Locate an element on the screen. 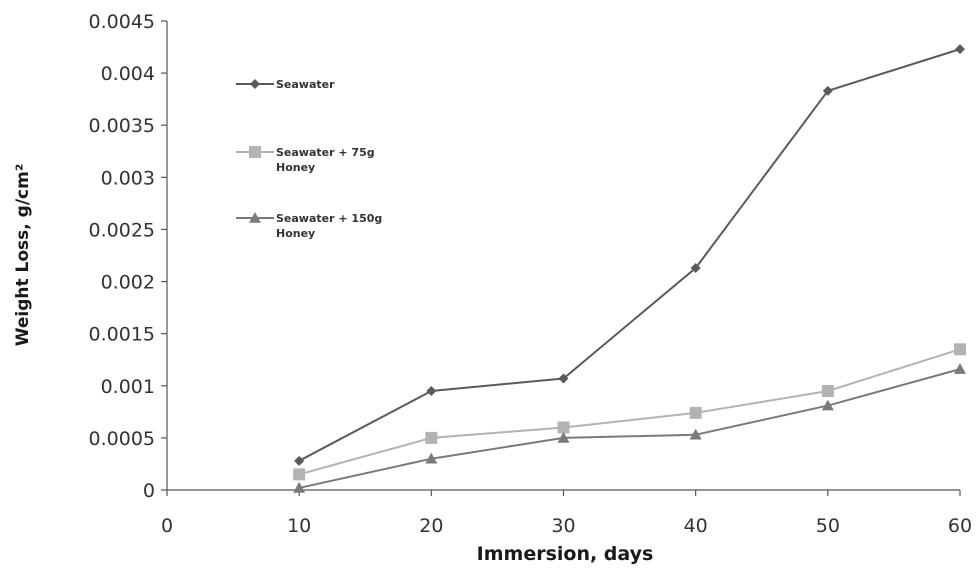  x-tick-label: 30 is located at coordinates (563, 526).